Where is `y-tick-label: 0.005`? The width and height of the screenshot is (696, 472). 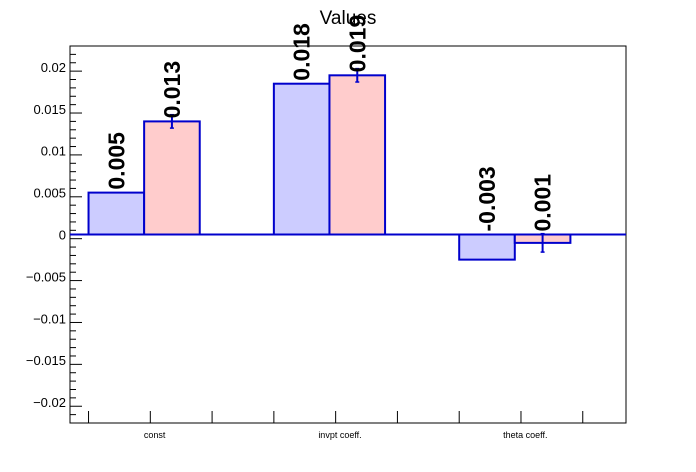 y-tick-label: 0.005 is located at coordinates (49, 193).